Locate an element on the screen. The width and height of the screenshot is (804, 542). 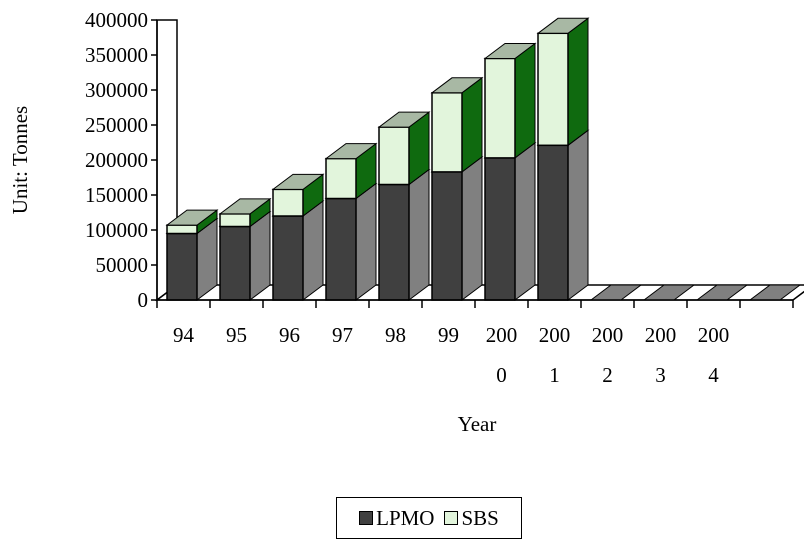
y-tick-label: 250000 is located at coordinates (116, 125).